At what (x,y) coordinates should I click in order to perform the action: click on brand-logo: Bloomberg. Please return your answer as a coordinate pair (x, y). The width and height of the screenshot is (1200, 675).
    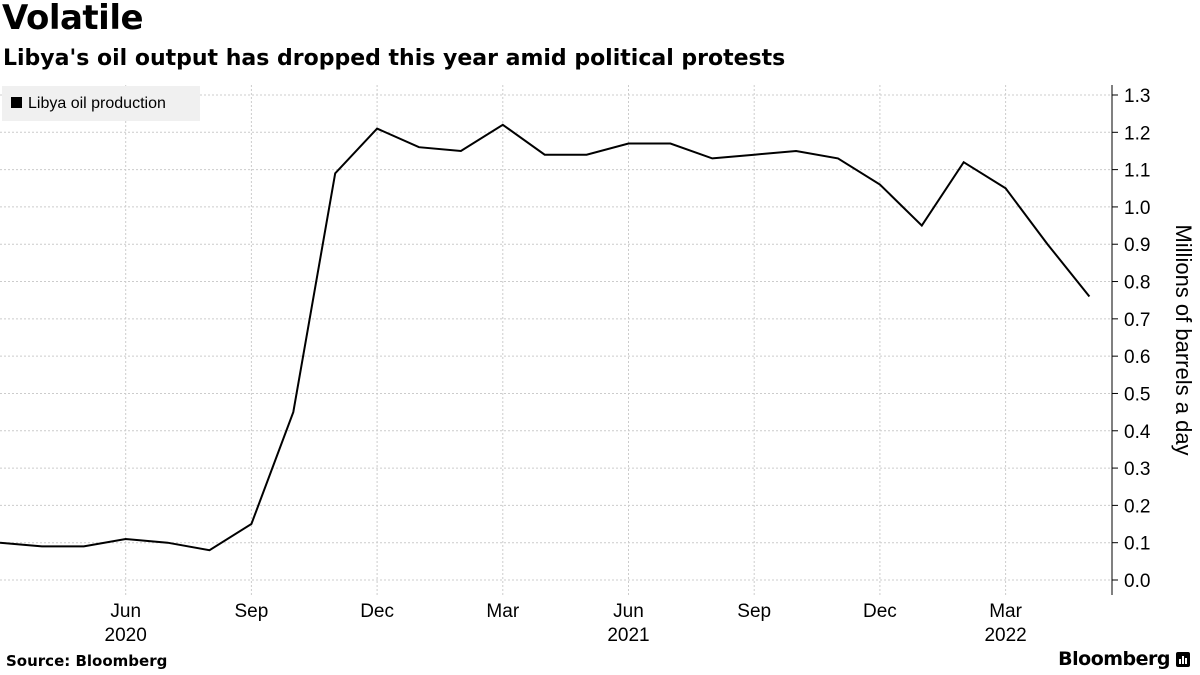
    Looking at the image, I should click on (1124, 659).